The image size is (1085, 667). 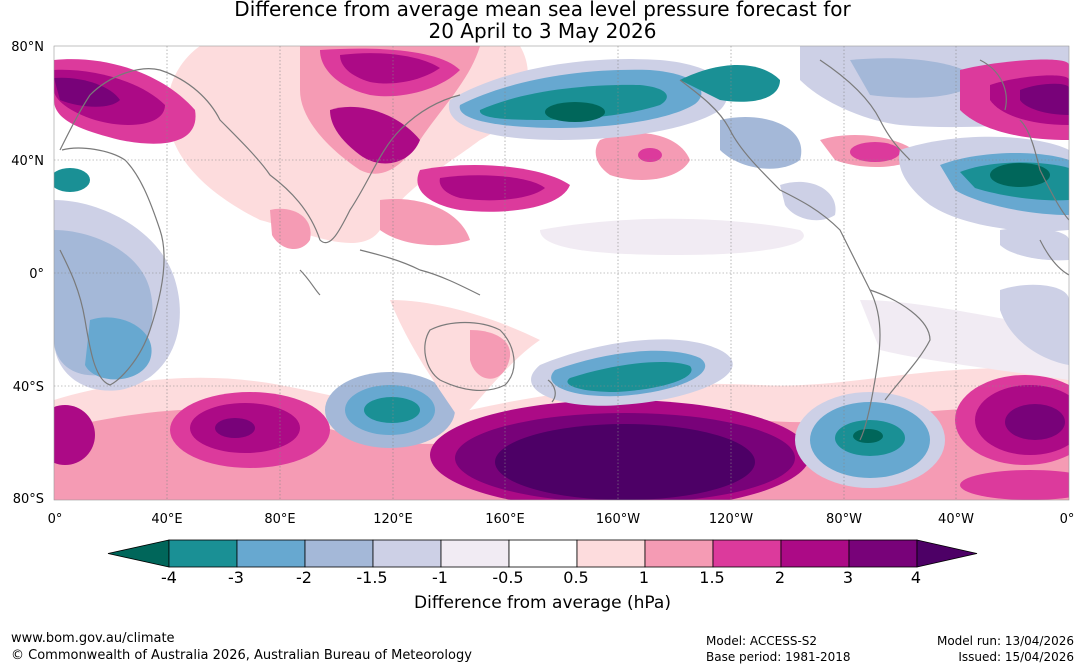 What do you see at coordinates (166, 519) in the screenshot?
I see `lon-label: 40°E` at bounding box center [166, 519].